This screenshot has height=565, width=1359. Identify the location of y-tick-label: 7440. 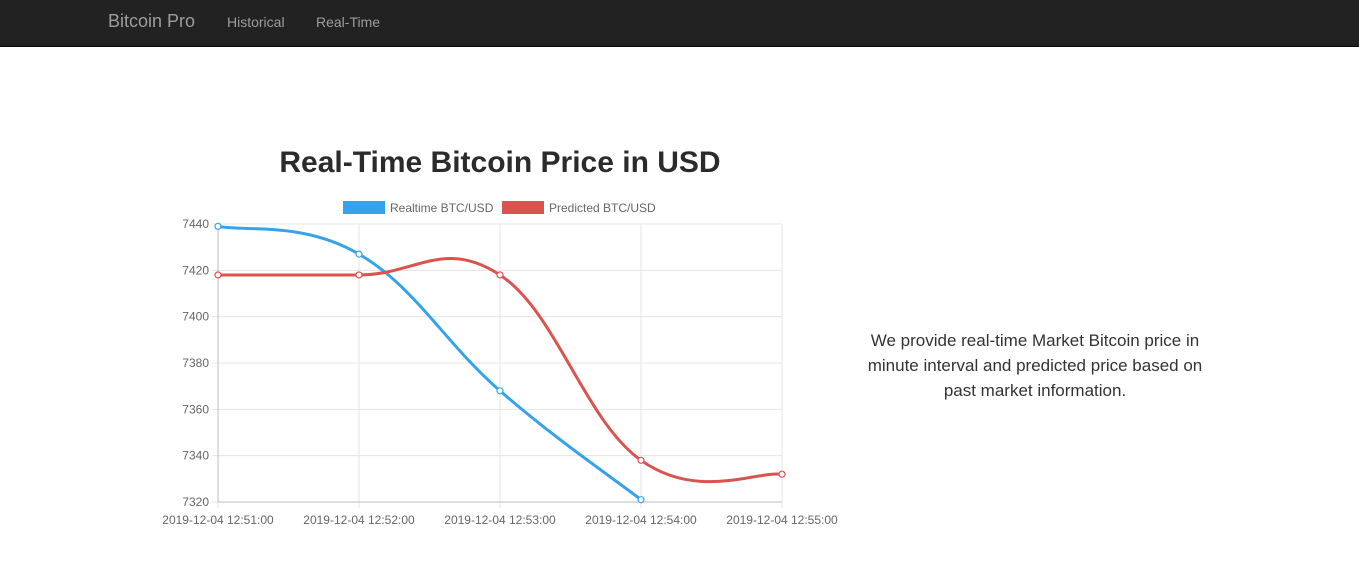
(195, 224).